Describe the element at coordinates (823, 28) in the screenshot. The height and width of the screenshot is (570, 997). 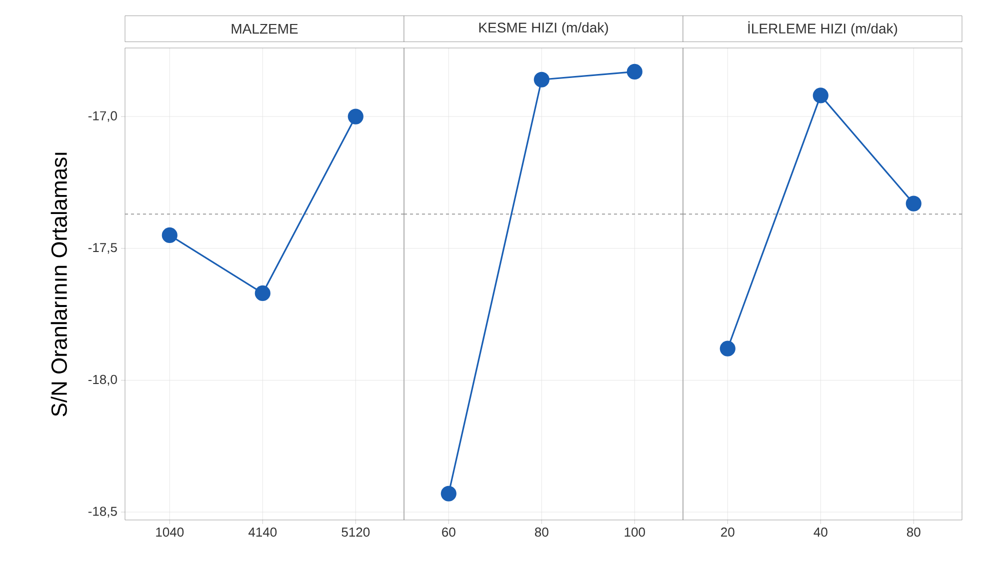
I see `chart-title: İLERLEME HIZI (m/dak)` at that location.